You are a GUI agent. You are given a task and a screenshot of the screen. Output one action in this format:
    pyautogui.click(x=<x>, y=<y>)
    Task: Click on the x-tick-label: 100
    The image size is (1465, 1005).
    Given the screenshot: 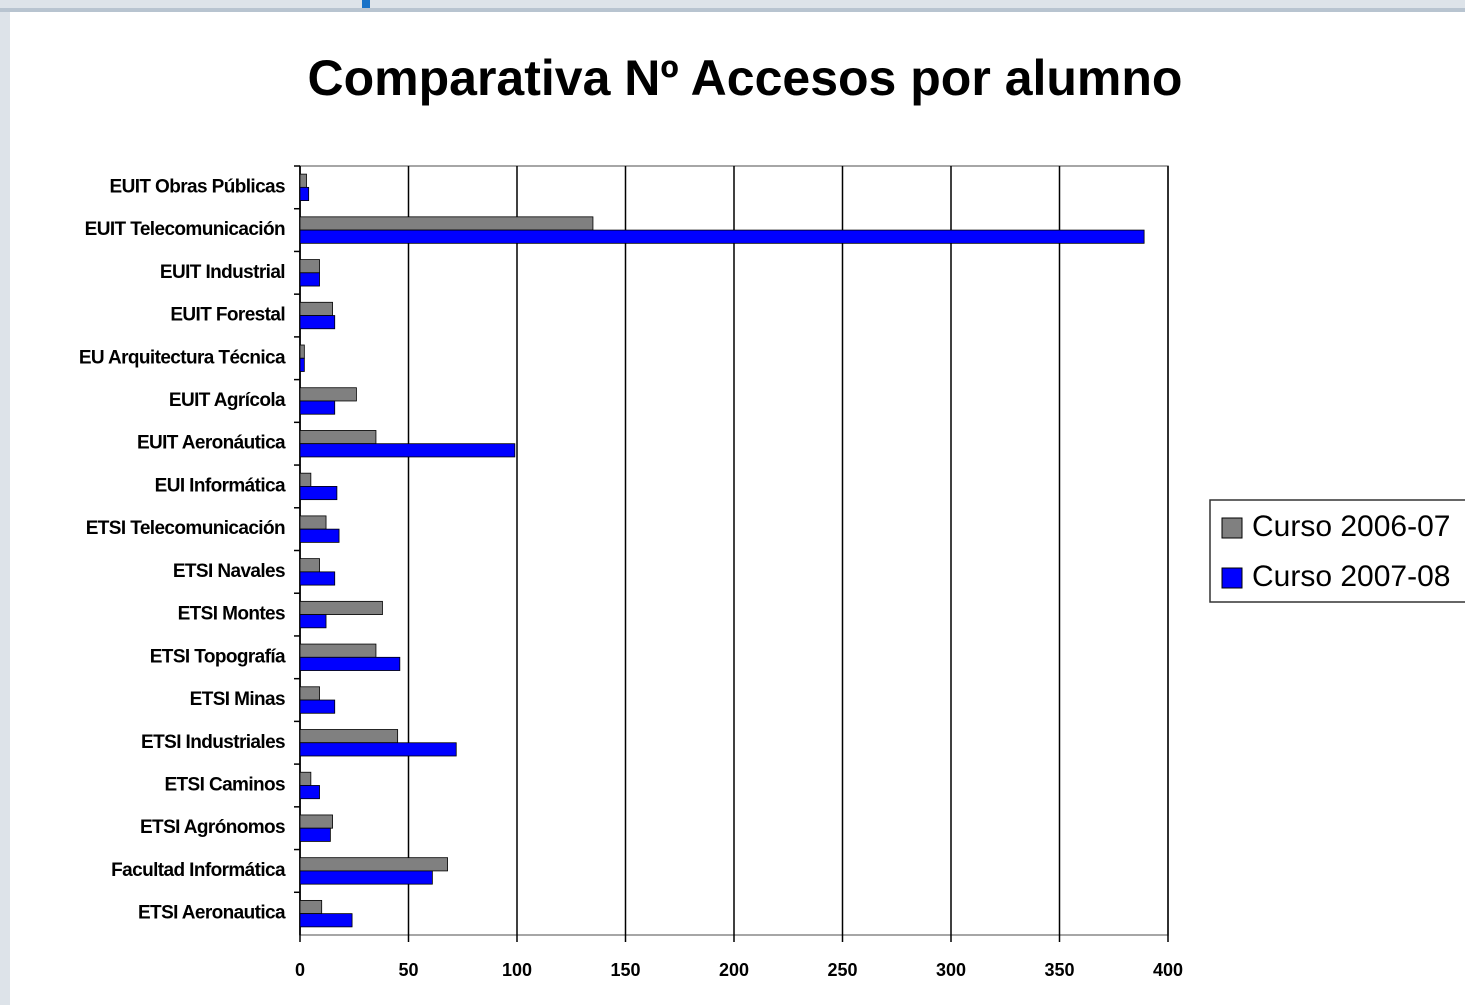 What is the action you would take?
    pyautogui.click(x=517, y=970)
    